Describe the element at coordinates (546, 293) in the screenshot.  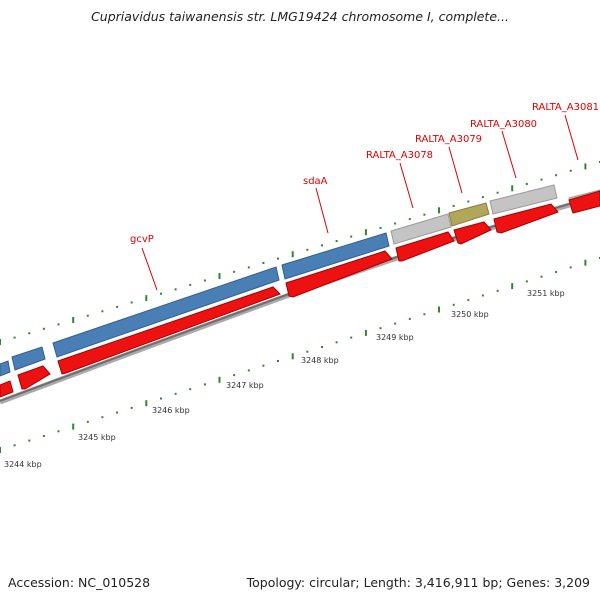
I see `scale-label-3251: 3251 kbp` at that location.